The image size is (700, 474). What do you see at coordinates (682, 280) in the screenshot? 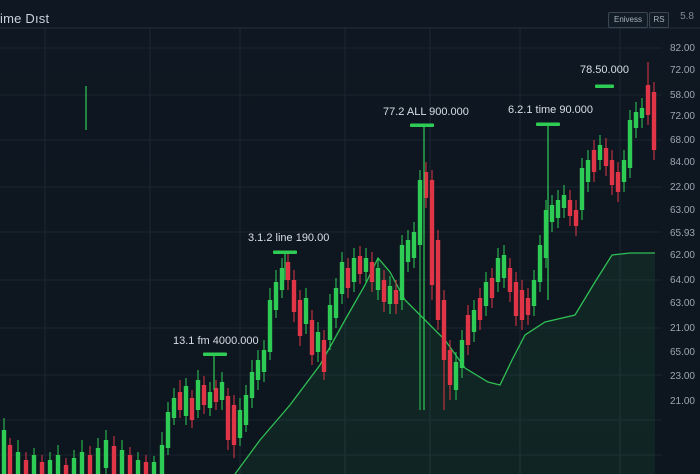
I see `price-tick: 64.00` at bounding box center [682, 280].